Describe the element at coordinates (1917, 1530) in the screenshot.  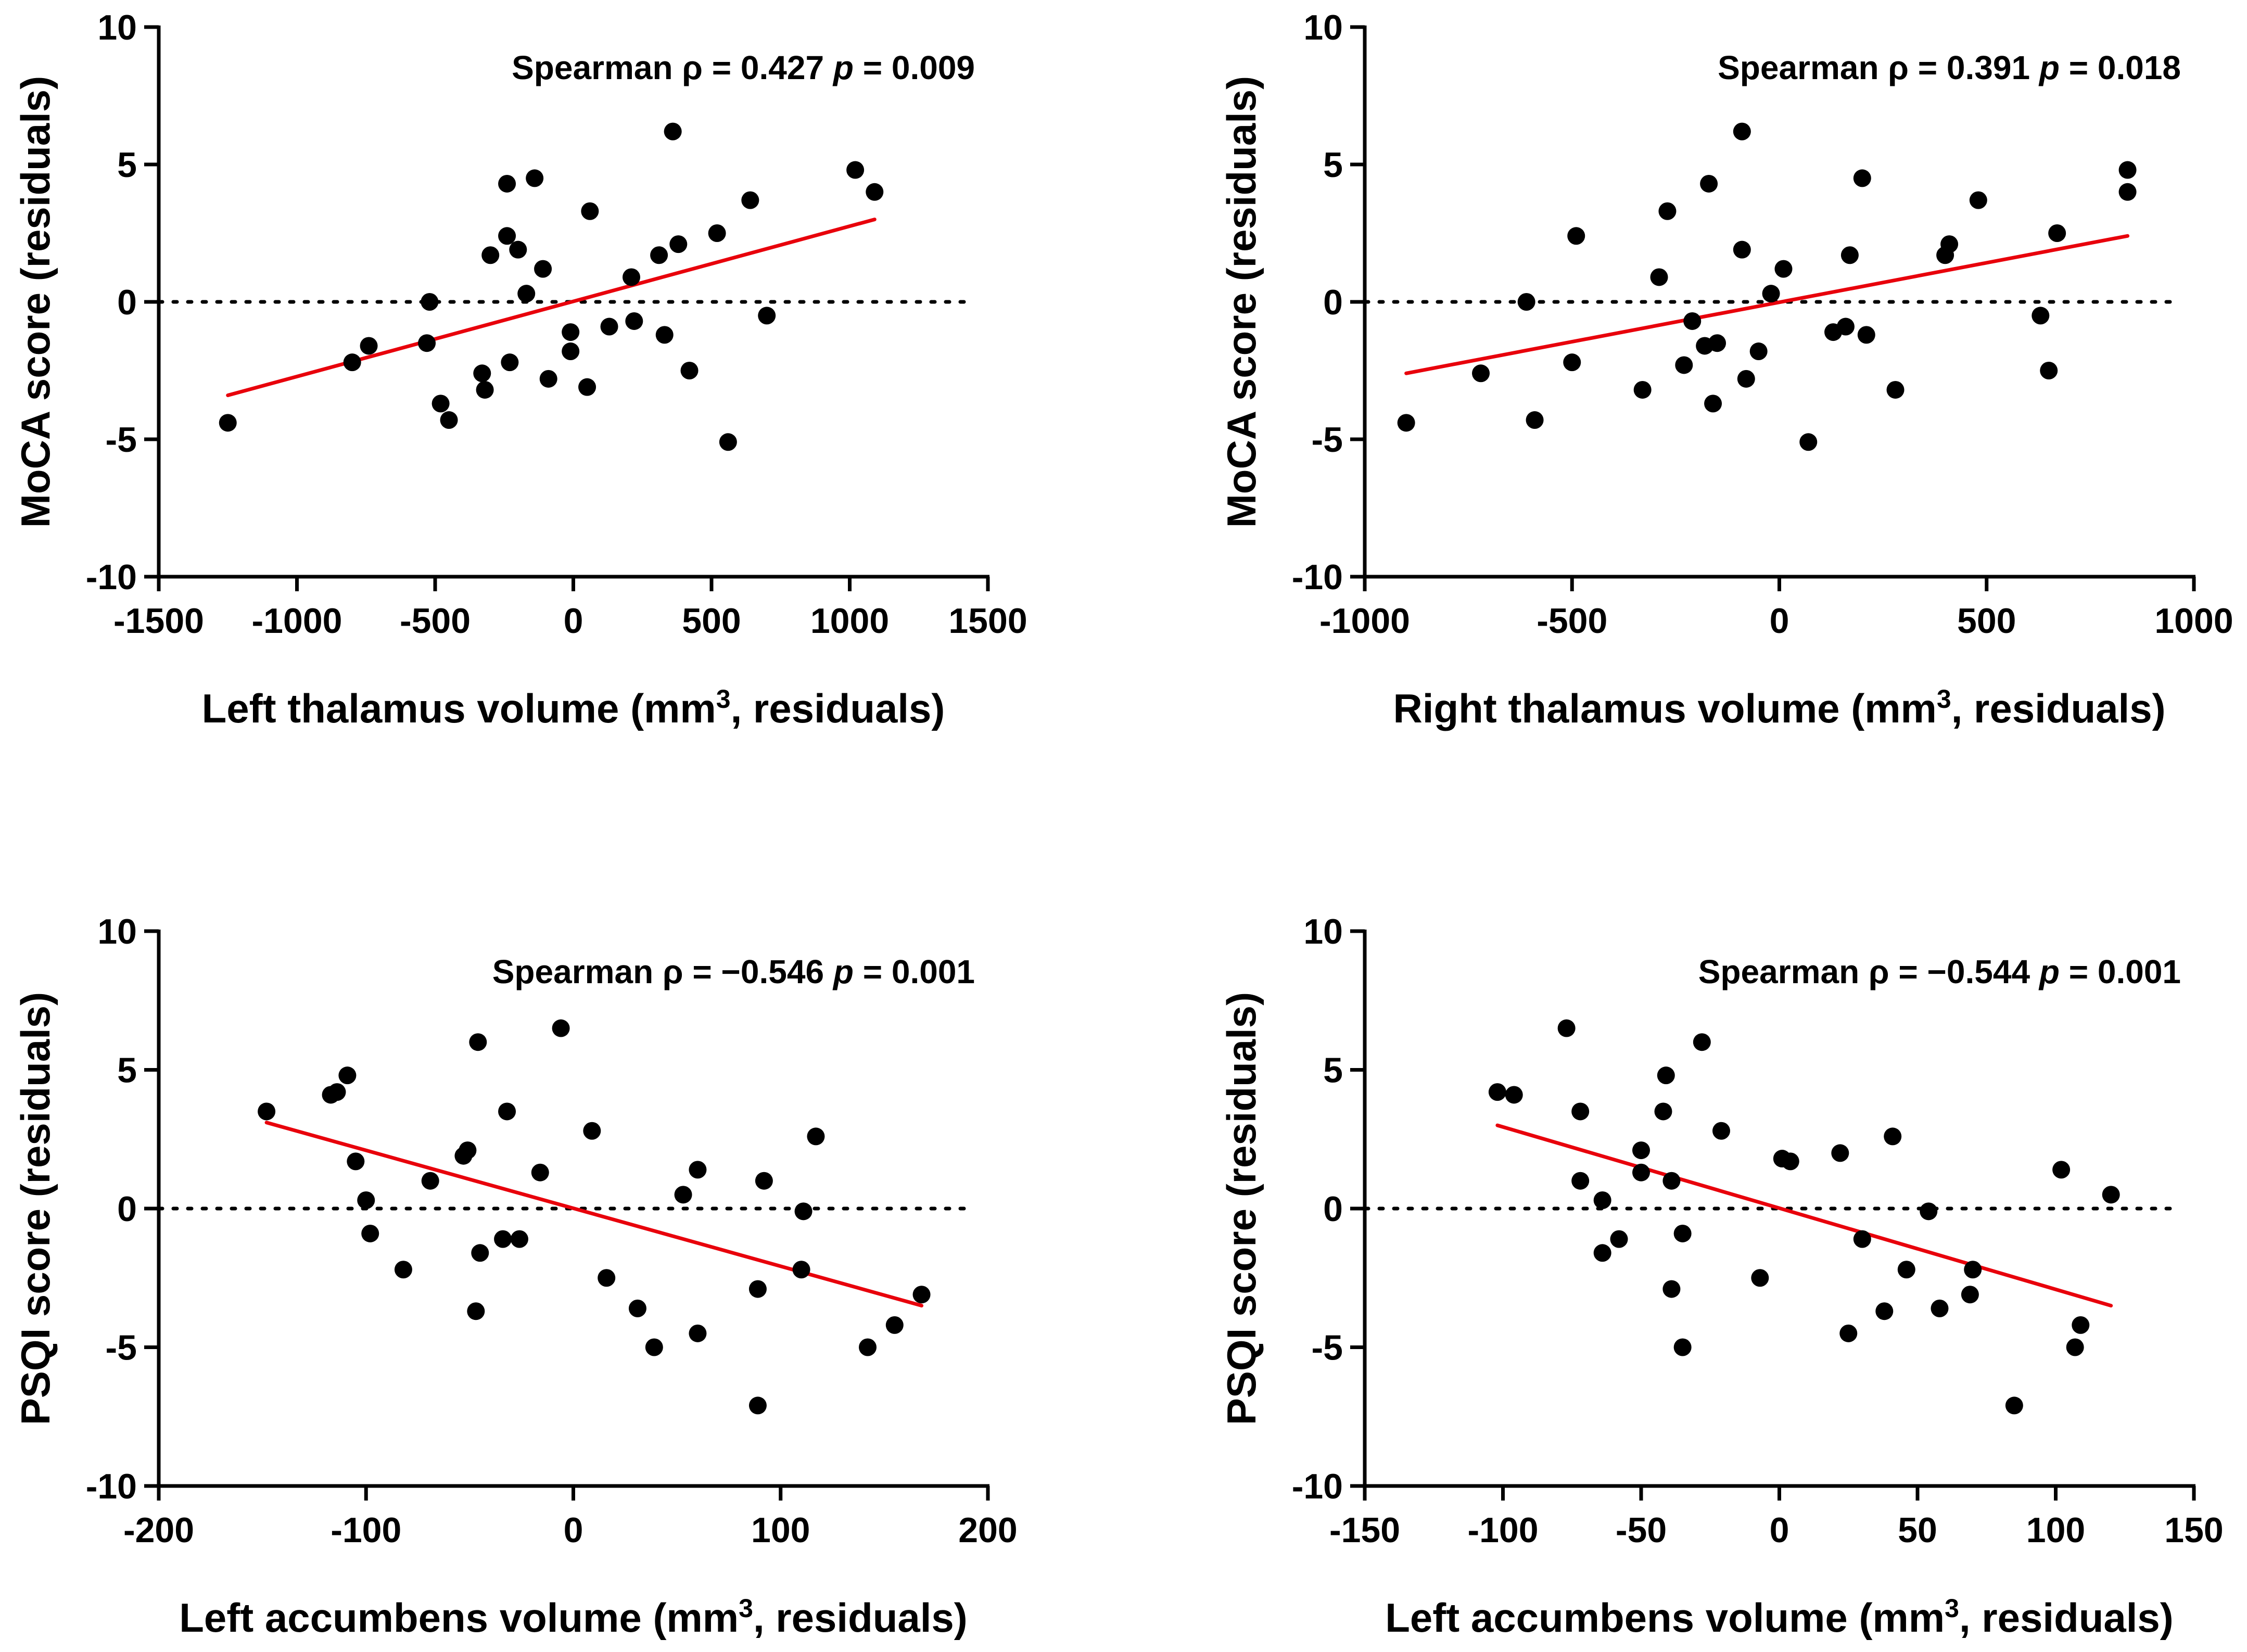
I see `x-tick-label: 50` at that location.